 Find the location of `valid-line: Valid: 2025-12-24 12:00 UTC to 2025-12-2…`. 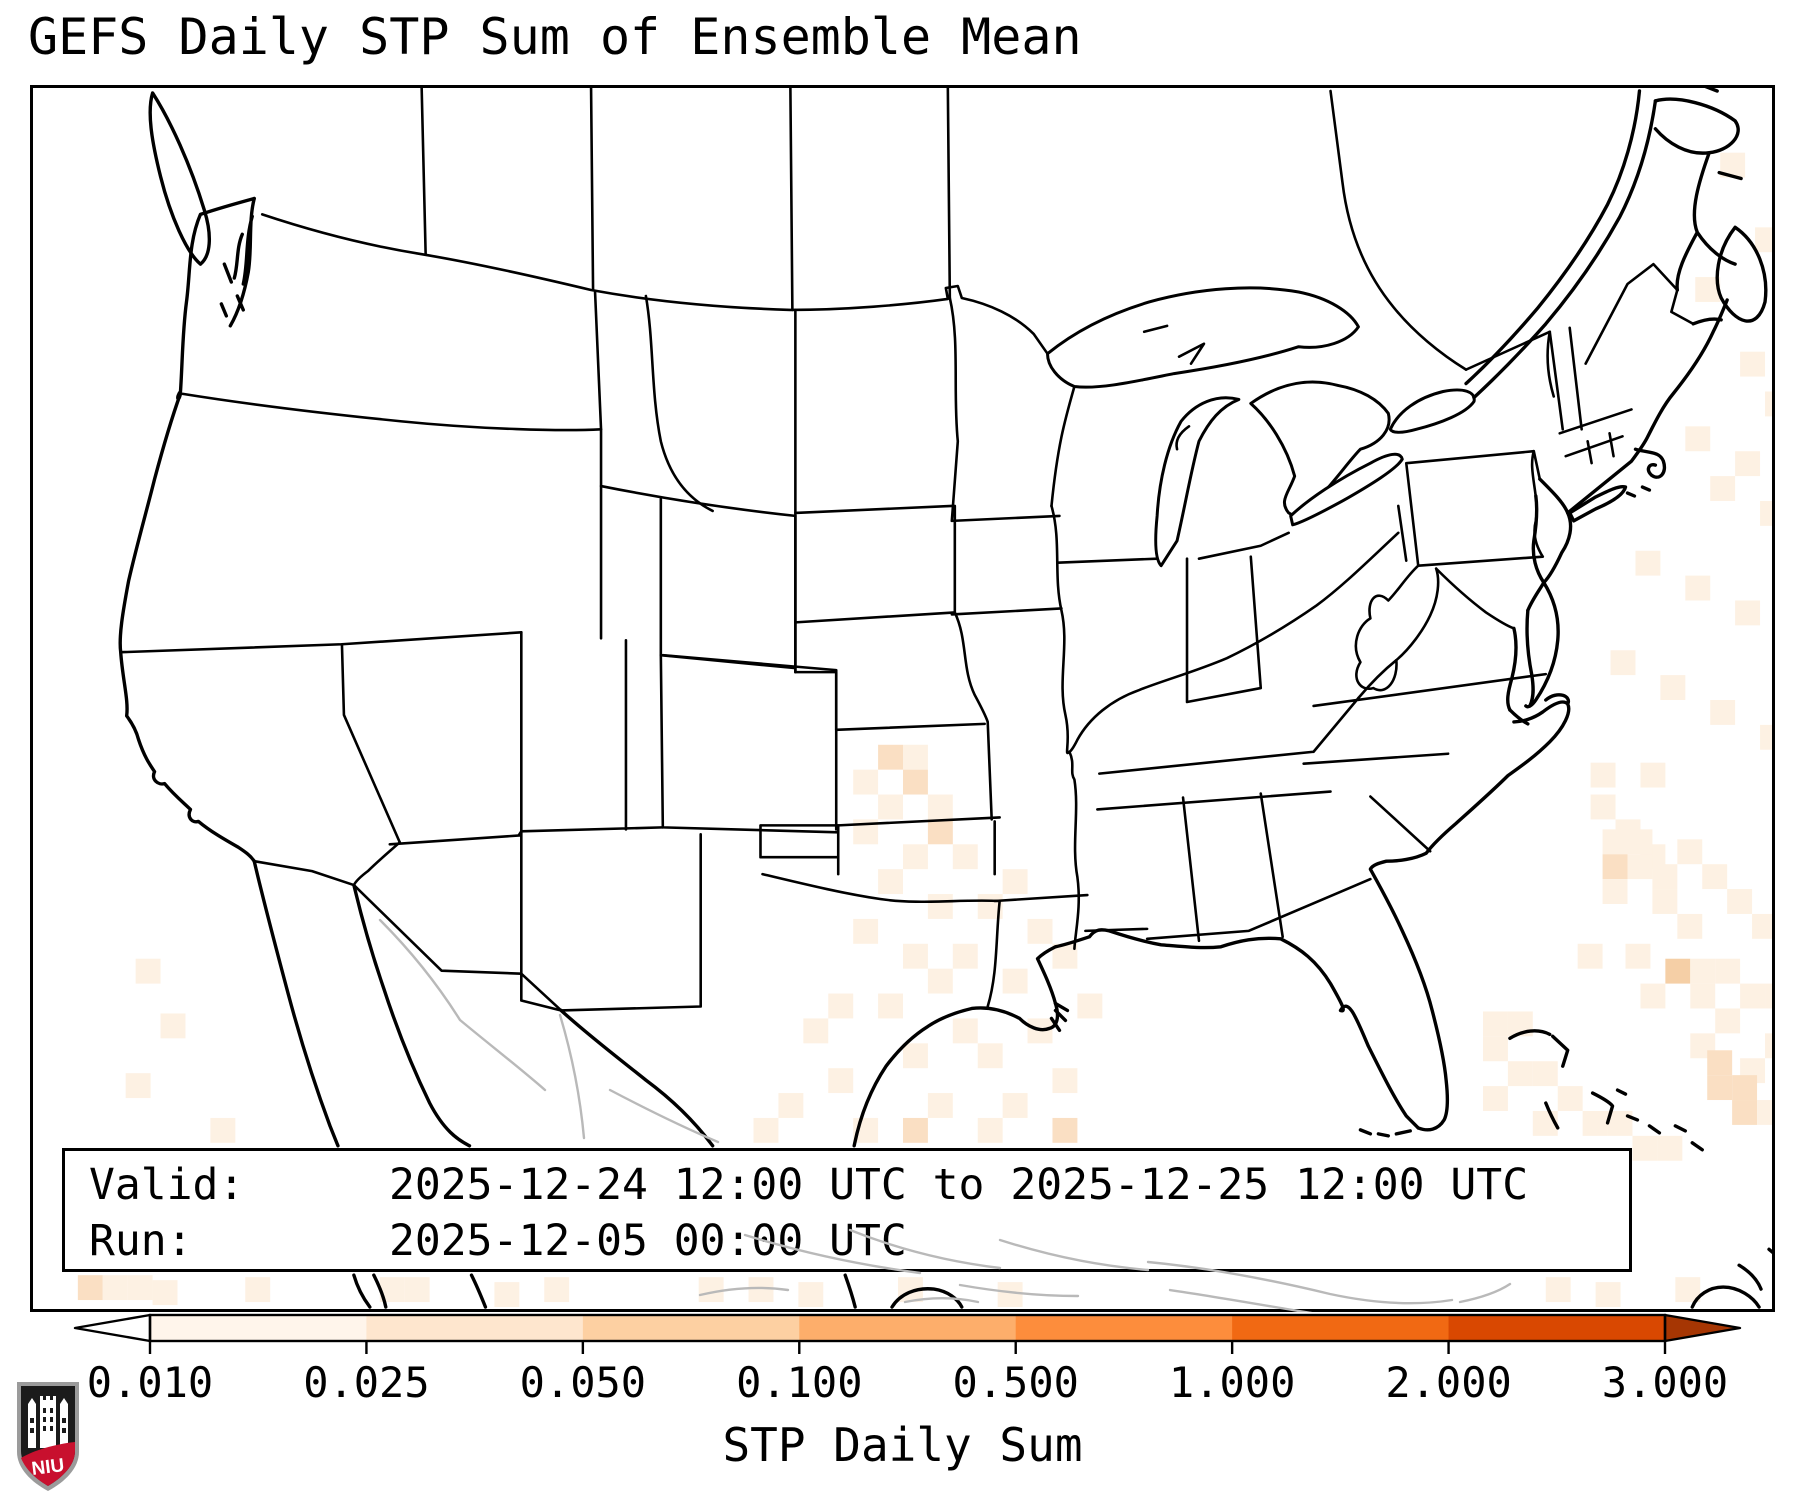

valid-line: Valid: 2025-12-24 12:00 UTC to 2025-12-2… is located at coordinates (859, 1185).